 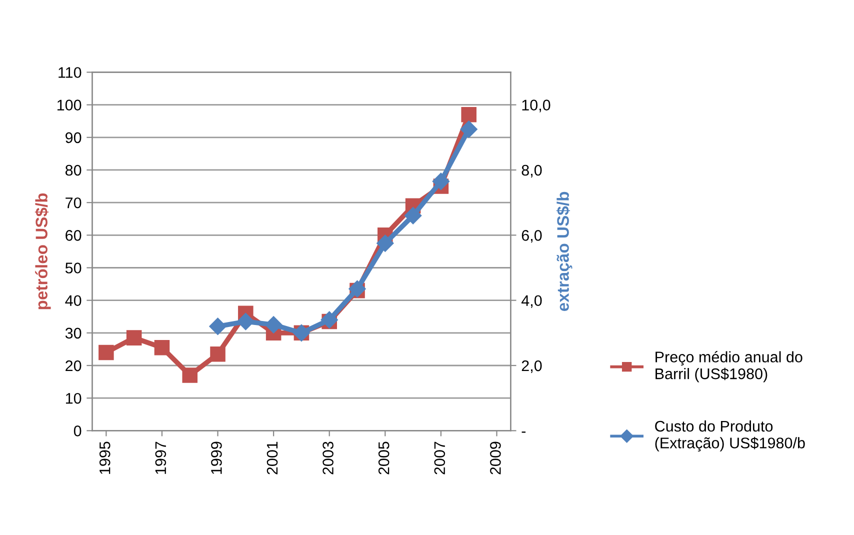 I want to click on x-tick-label: 1997, so click(x=160, y=458).